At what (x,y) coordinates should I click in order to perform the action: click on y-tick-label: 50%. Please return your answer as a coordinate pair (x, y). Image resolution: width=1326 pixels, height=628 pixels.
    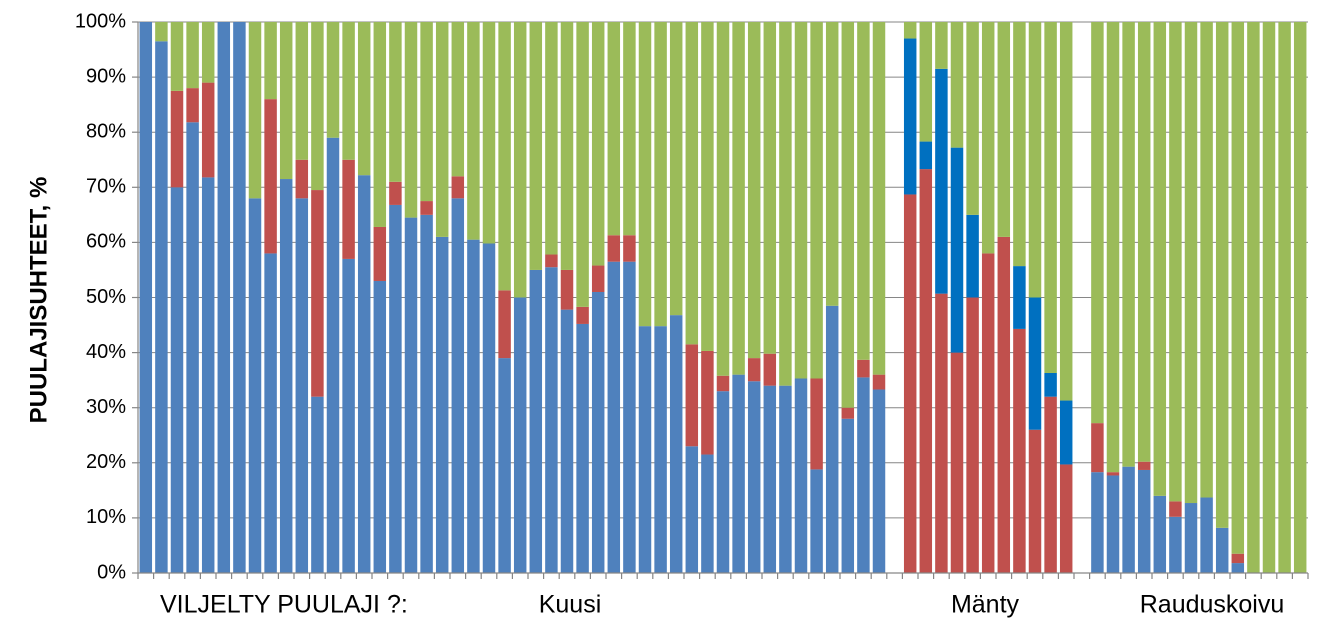
    Looking at the image, I should click on (106, 297).